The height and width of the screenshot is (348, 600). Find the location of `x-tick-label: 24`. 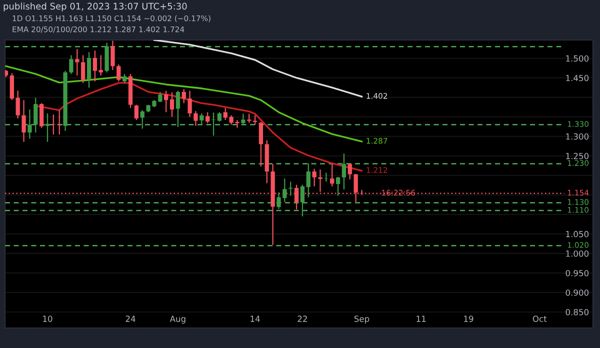

x-tick-label: 24 is located at coordinates (131, 319).